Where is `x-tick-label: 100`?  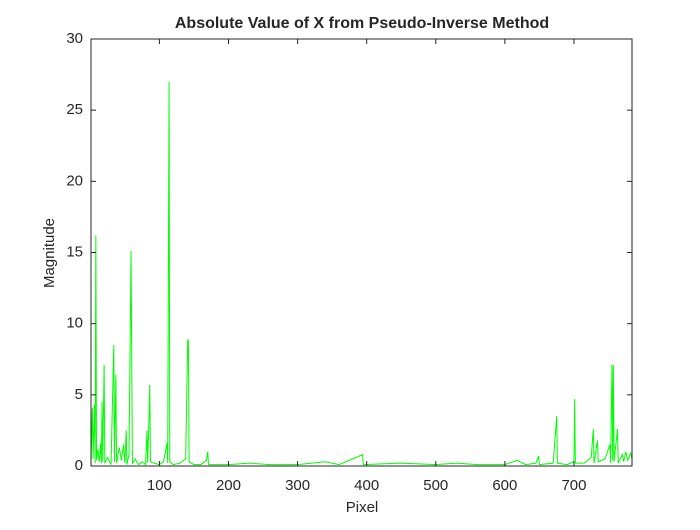
x-tick-label: 100 is located at coordinates (159, 485).